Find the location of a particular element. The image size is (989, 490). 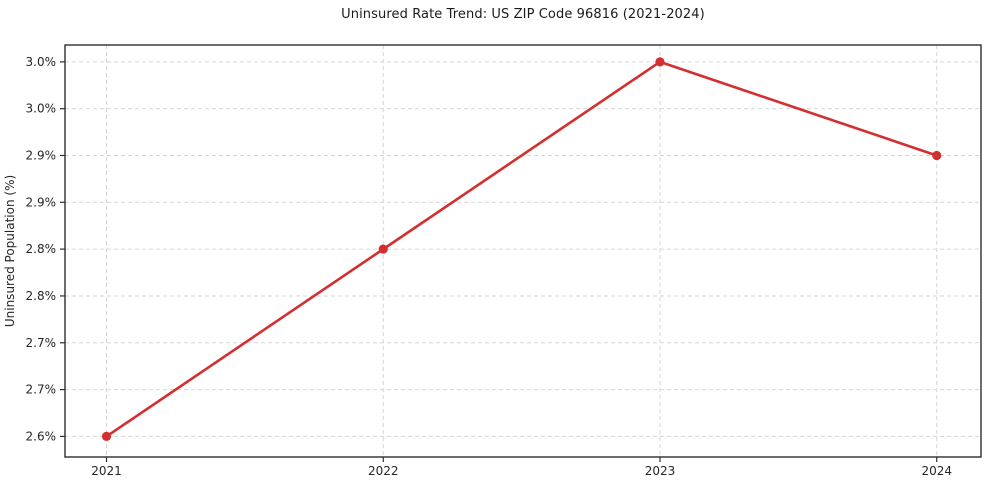

x-tick-label: 2024 is located at coordinates (936, 471).